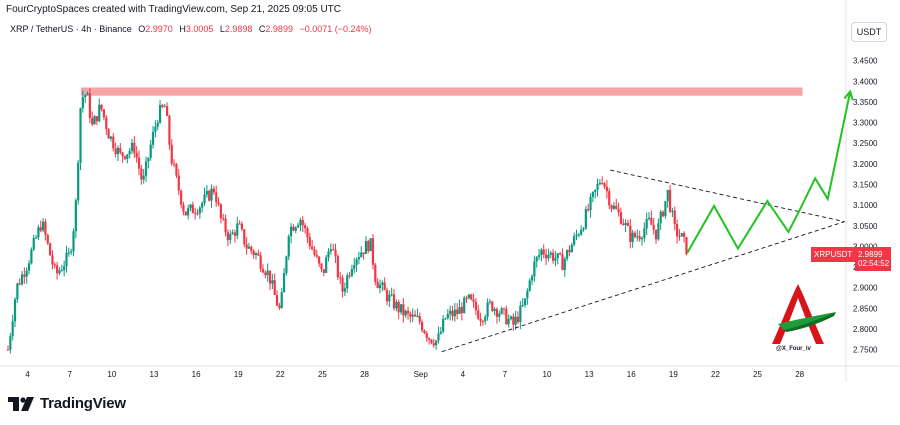  I want to click on x-tick-label: 10, so click(547, 374).